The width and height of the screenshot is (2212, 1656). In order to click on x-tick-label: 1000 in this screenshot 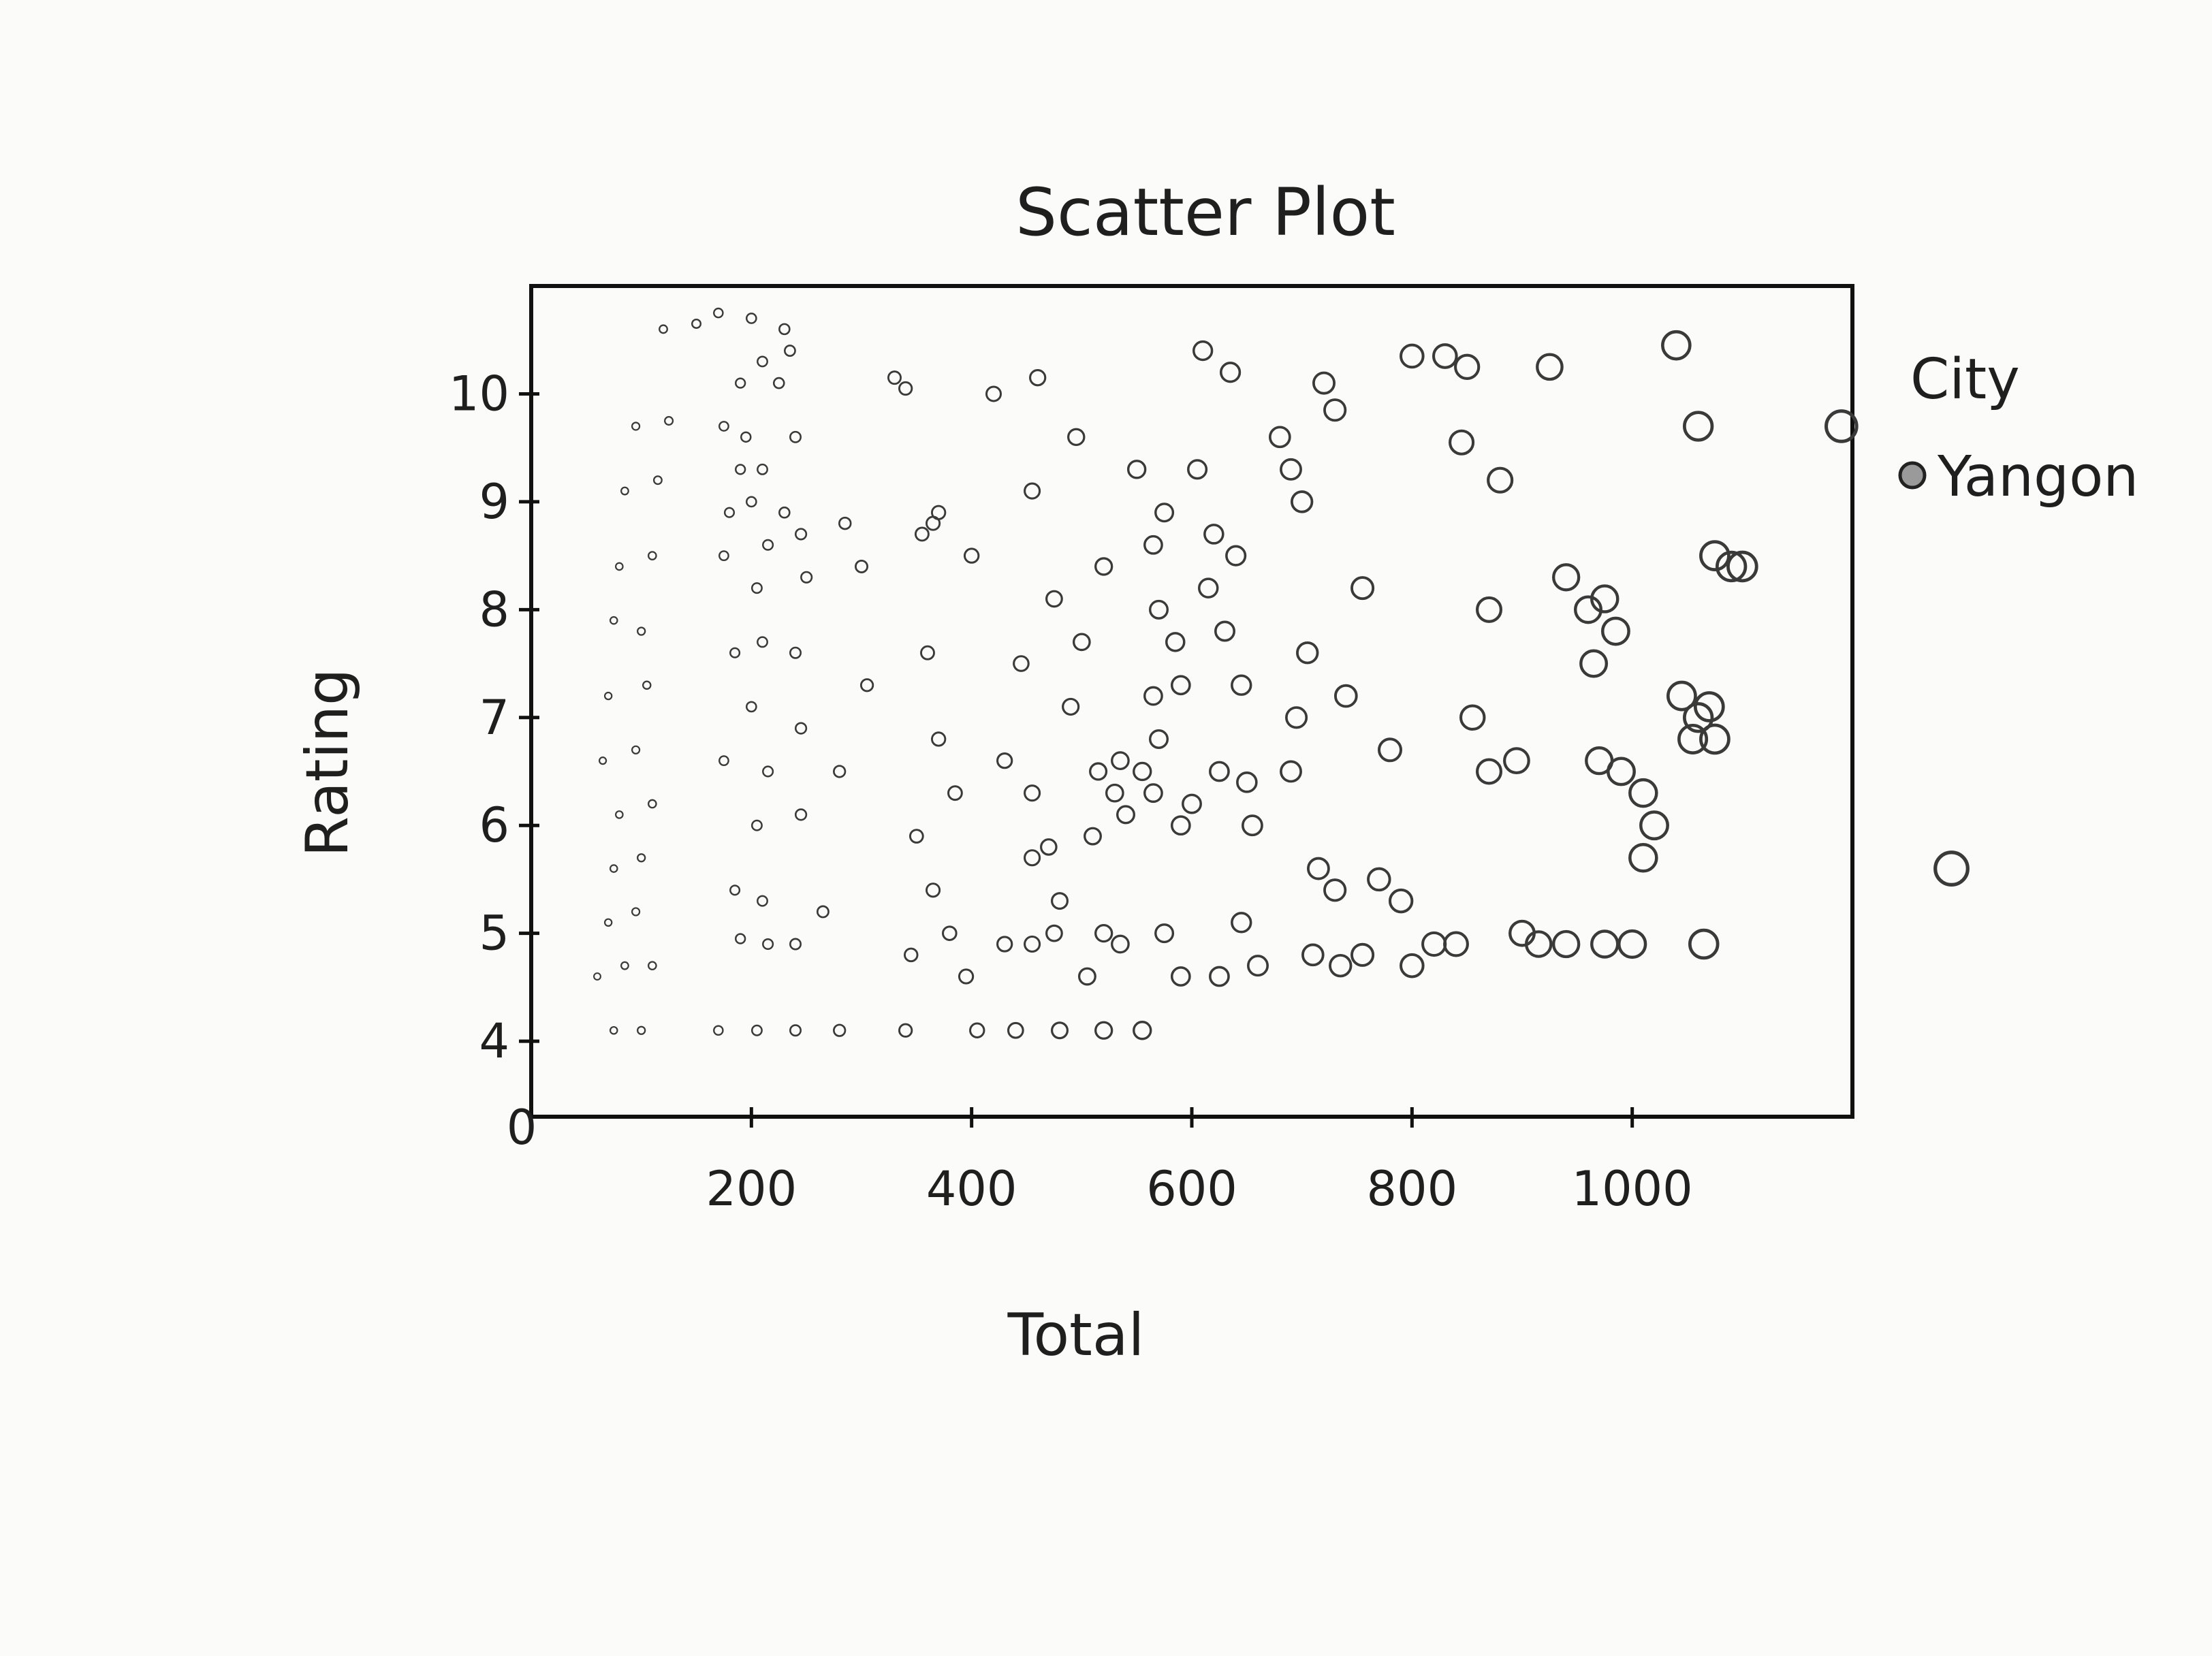, I will do `click(1633, 1189)`.